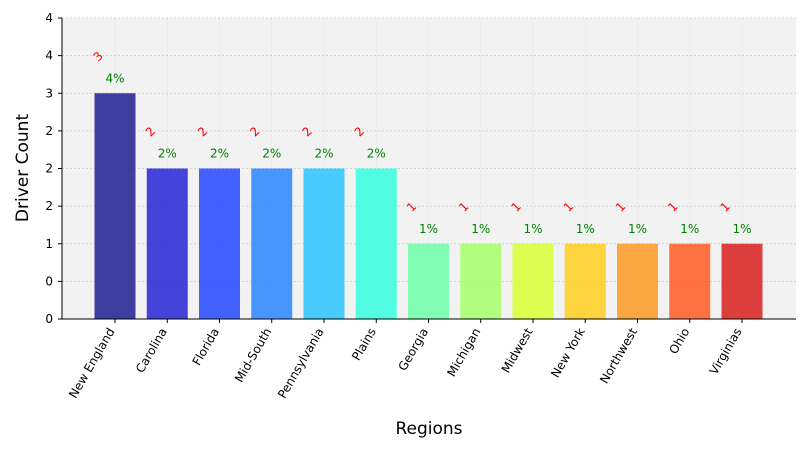  Describe the element at coordinates (253, 355) in the screenshot. I see `x-tick-label: Mid-South` at that location.